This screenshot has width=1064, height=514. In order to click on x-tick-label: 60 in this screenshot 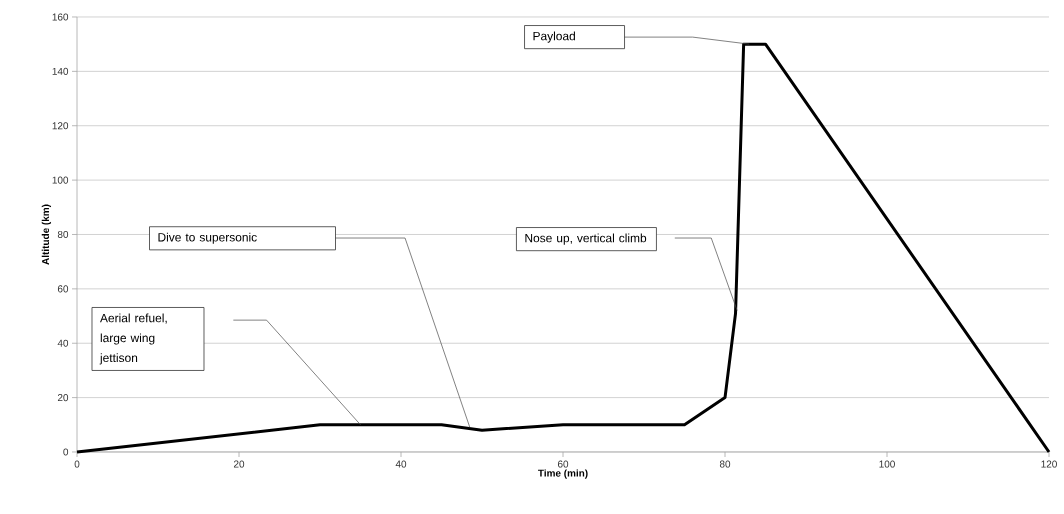, I will do `click(563, 464)`.